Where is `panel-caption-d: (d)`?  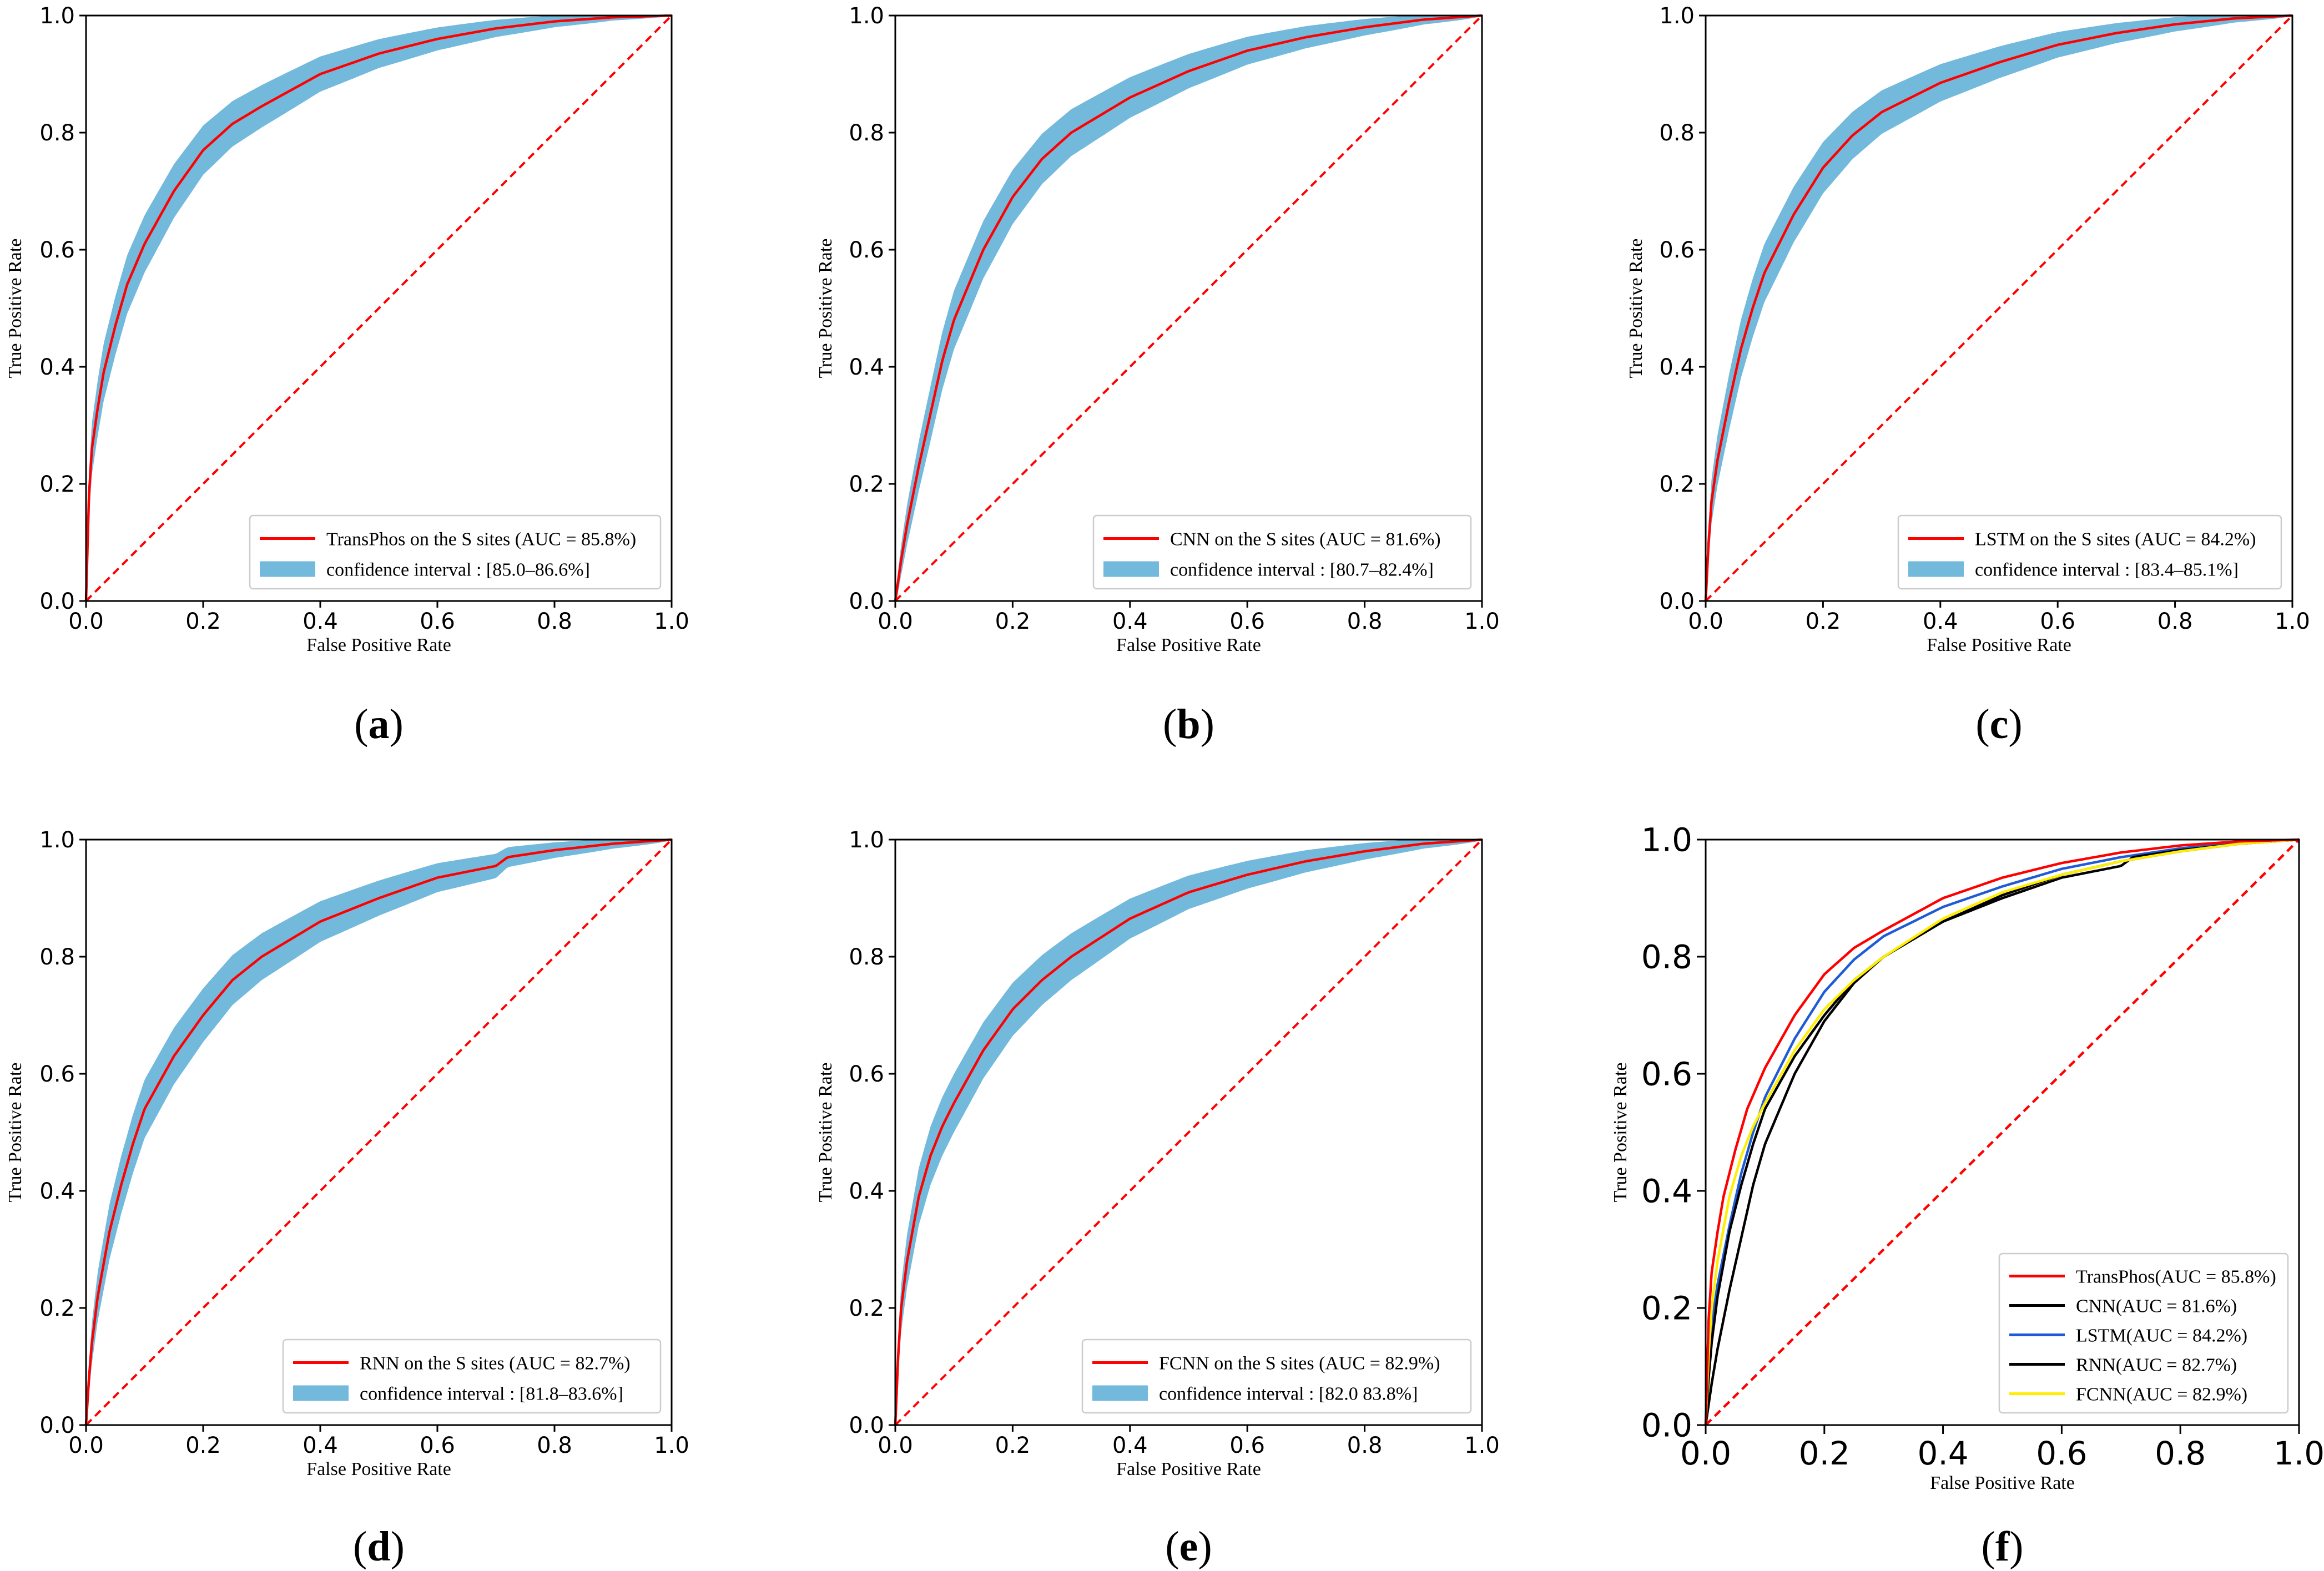
panel-caption-d: (d) is located at coordinates (379, 1547).